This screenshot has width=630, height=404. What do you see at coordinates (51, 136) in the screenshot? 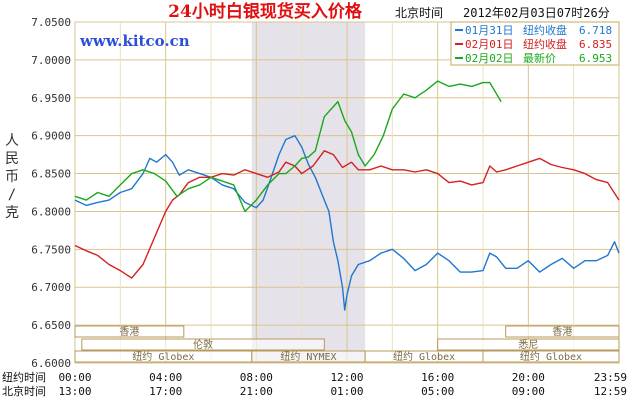
I see `y-tick-label: 6.9000` at bounding box center [51, 136].